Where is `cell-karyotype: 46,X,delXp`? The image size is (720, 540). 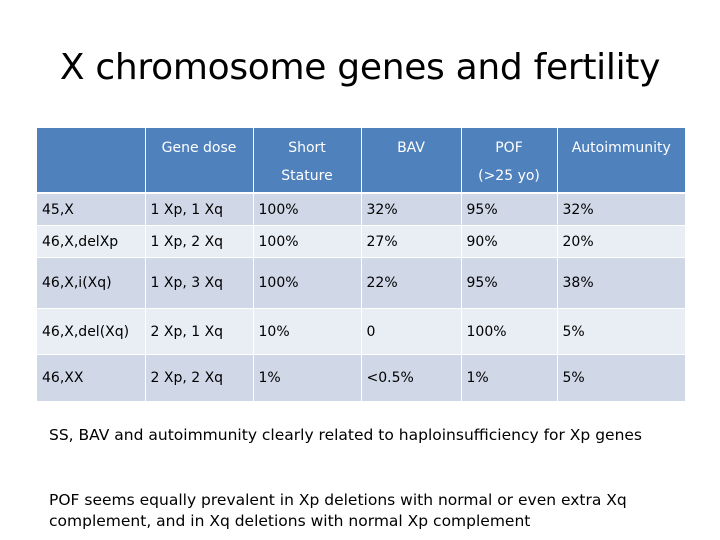
cell-karyotype: 46,X,delXp is located at coordinates (91, 241).